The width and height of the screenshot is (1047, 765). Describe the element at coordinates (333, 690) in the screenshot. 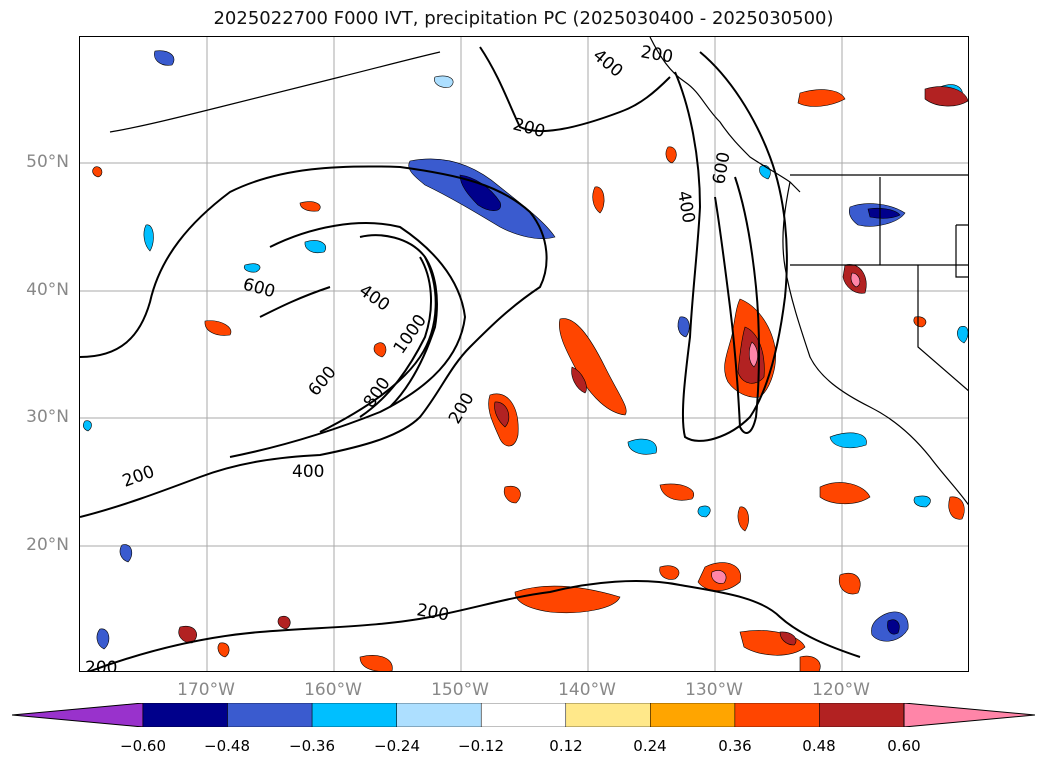

I see `lon-label: 160°W` at that location.